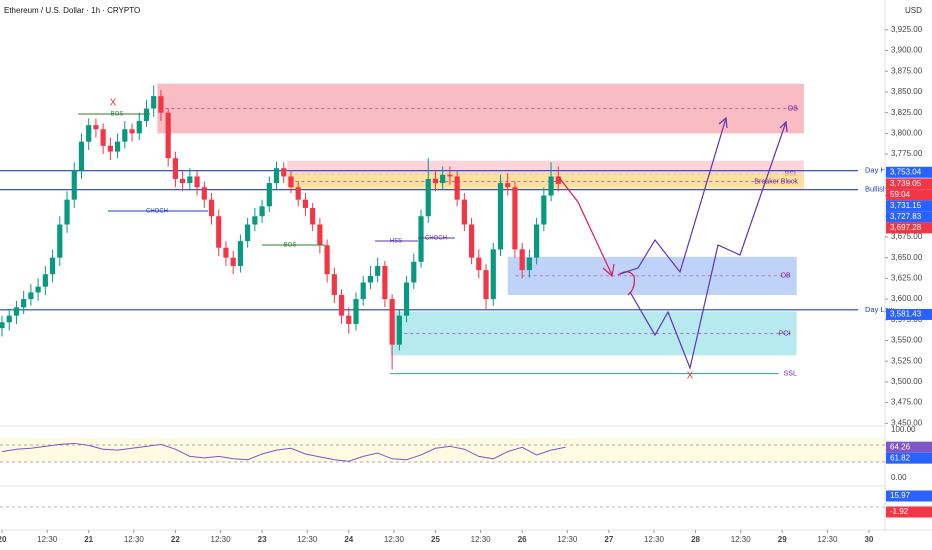 This screenshot has width=932, height=550. Describe the element at coordinates (435, 539) in the screenshot. I see `x-tick-label: 25` at that location.